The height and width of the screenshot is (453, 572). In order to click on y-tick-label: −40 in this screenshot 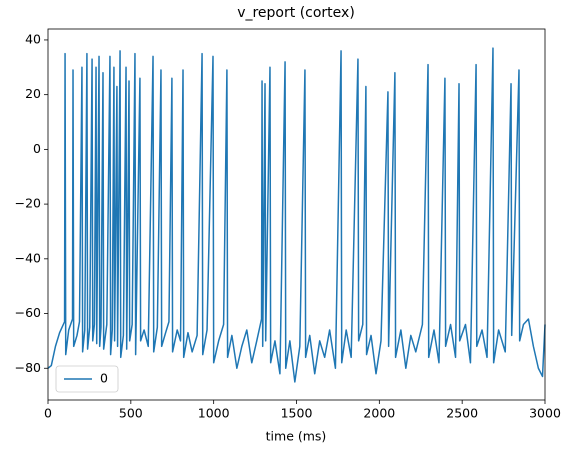, I will do `click(28, 257)`.